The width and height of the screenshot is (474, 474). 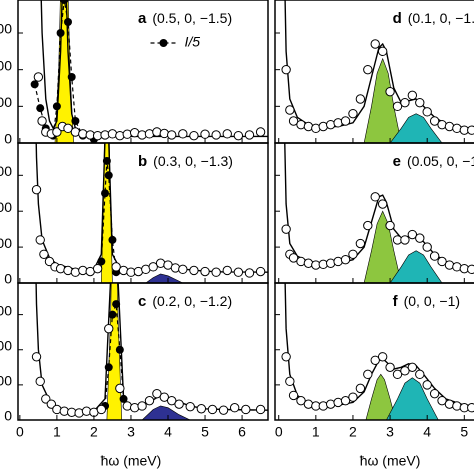 What do you see at coordinates (149, 351) in the screenshot?
I see `plot-area` at bounding box center [149, 351].